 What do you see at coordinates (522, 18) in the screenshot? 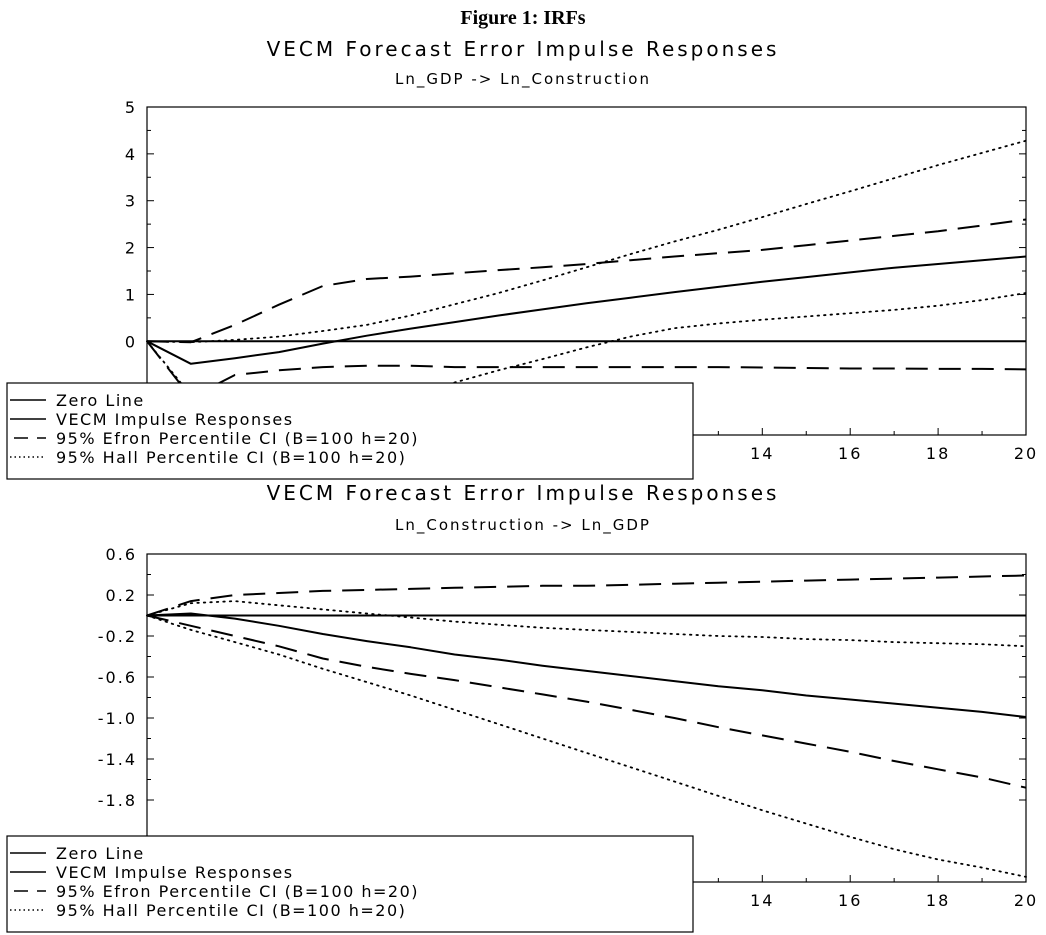
I see `figure-title: Figure 1: IRFs` at bounding box center [522, 18].